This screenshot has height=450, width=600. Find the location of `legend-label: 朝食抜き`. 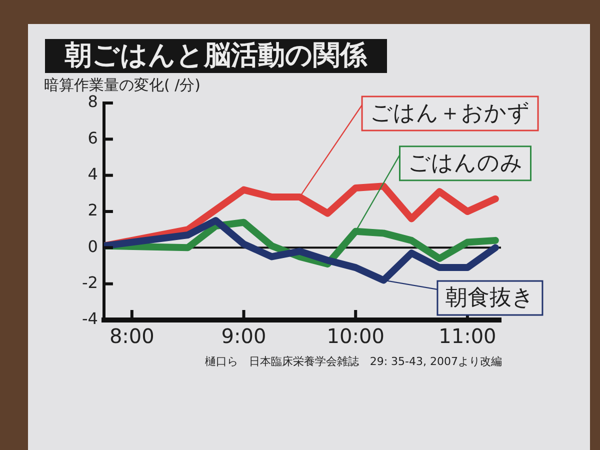

legend-label: 朝食抜き is located at coordinates (489, 298).